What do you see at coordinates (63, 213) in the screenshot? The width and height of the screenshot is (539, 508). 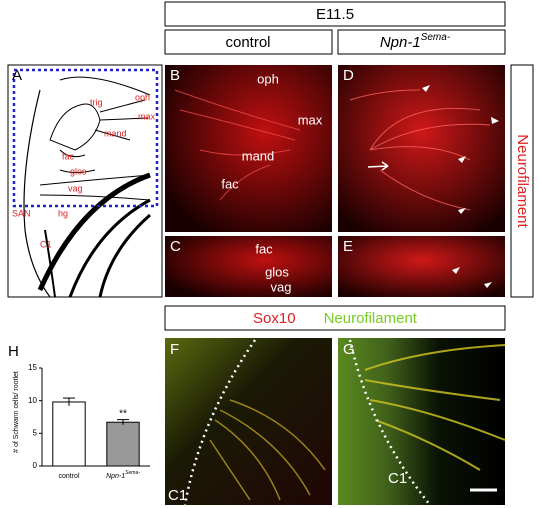 I see `schematic-label: hg` at bounding box center [63, 213].